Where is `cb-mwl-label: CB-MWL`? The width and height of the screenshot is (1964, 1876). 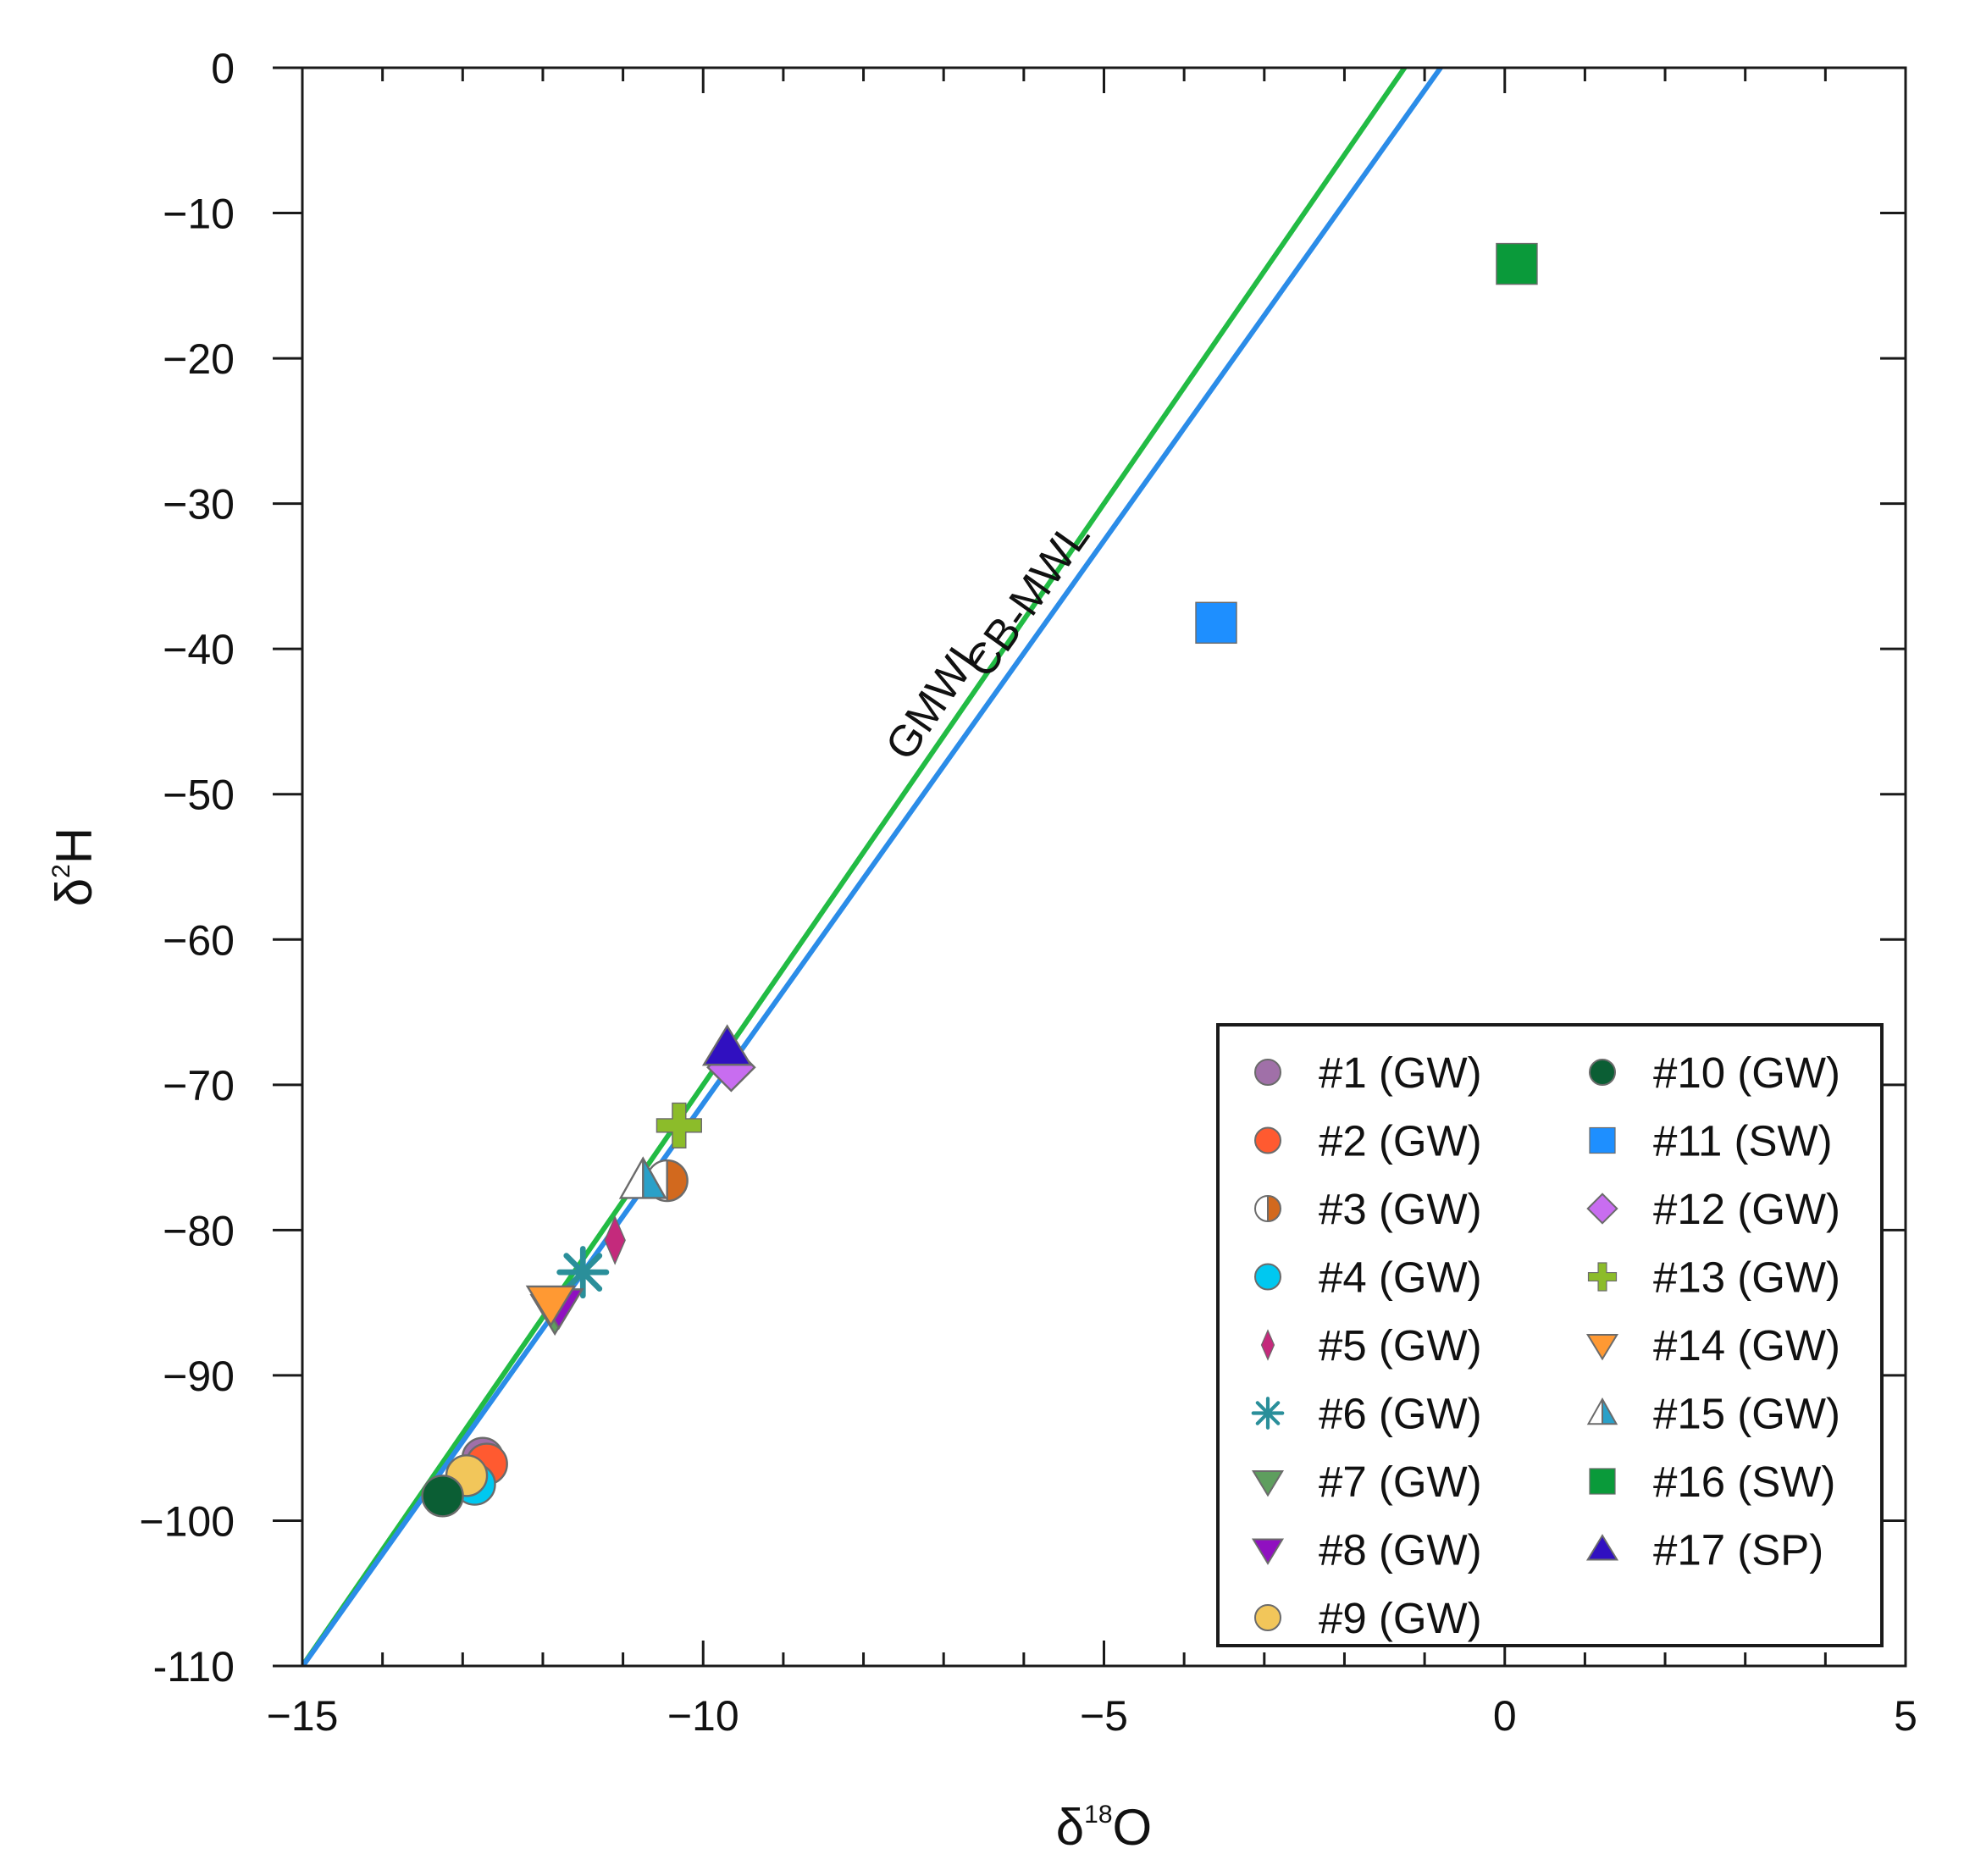
cb-mwl-label: CB-MWL is located at coordinates (1028, 599).